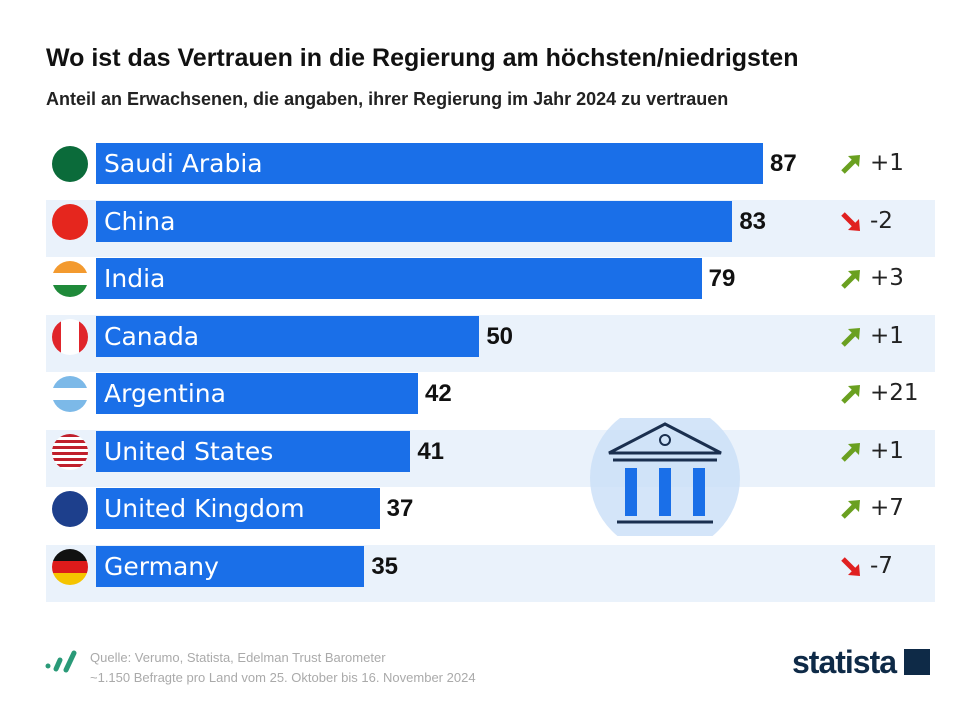 The image size is (978, 723). Describe the element at coordinates (916, 662) in the screenshot. I see `statista-logo-icon` at that location.